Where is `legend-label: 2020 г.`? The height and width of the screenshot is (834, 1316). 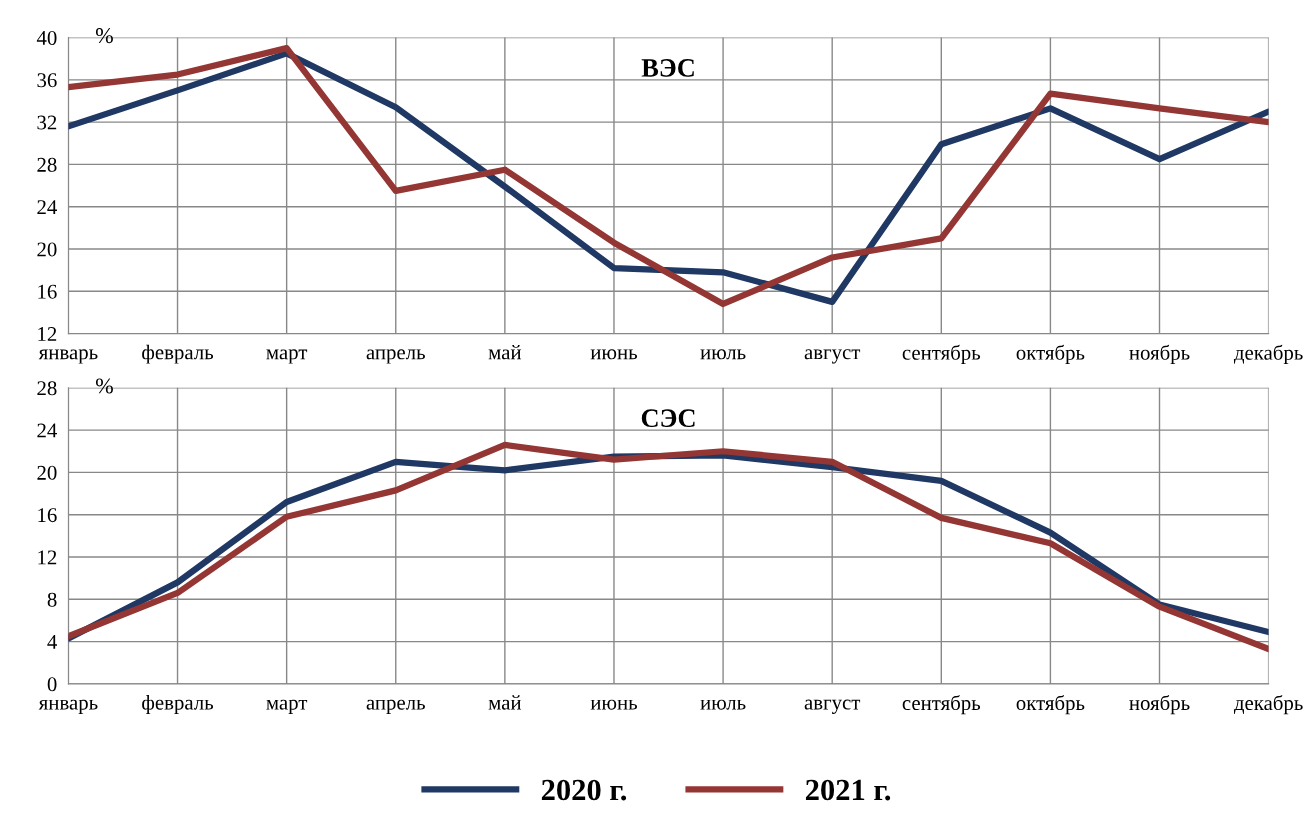
legend-label: 2020 г. is located at coordinates (584, 790).